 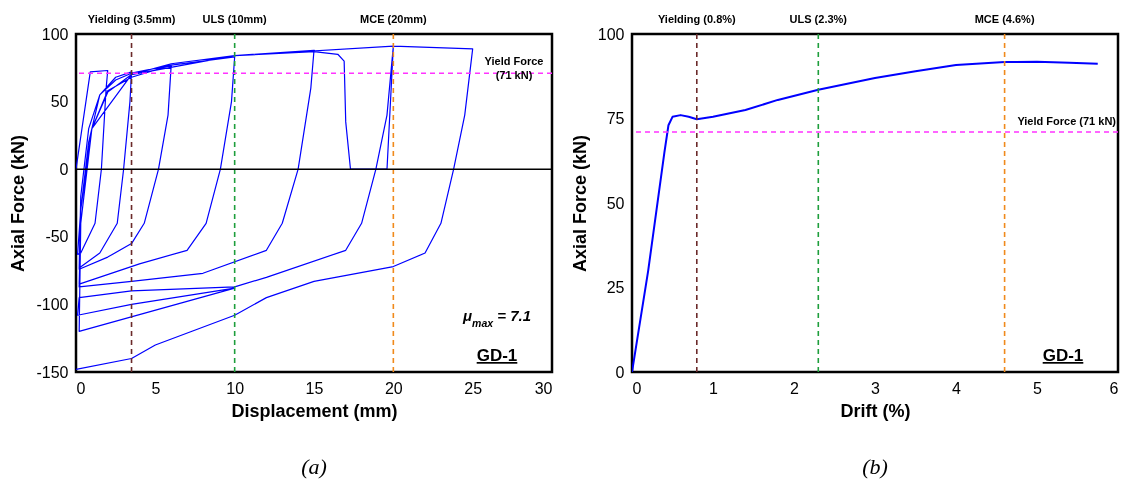 I want to click on ref-line-label: MCE (4.6%), so click(x=1004, y=19).